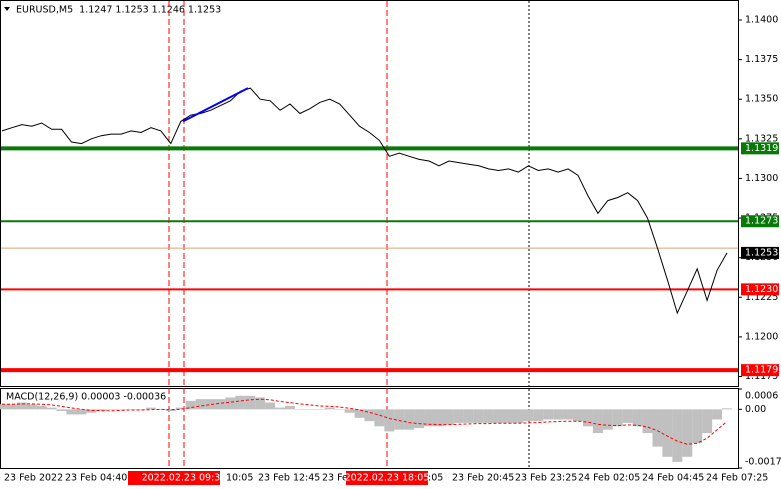 The image size is (781, 489). I want to click on x-tick-label: 23 Feb 04:40, so click(96, 478).